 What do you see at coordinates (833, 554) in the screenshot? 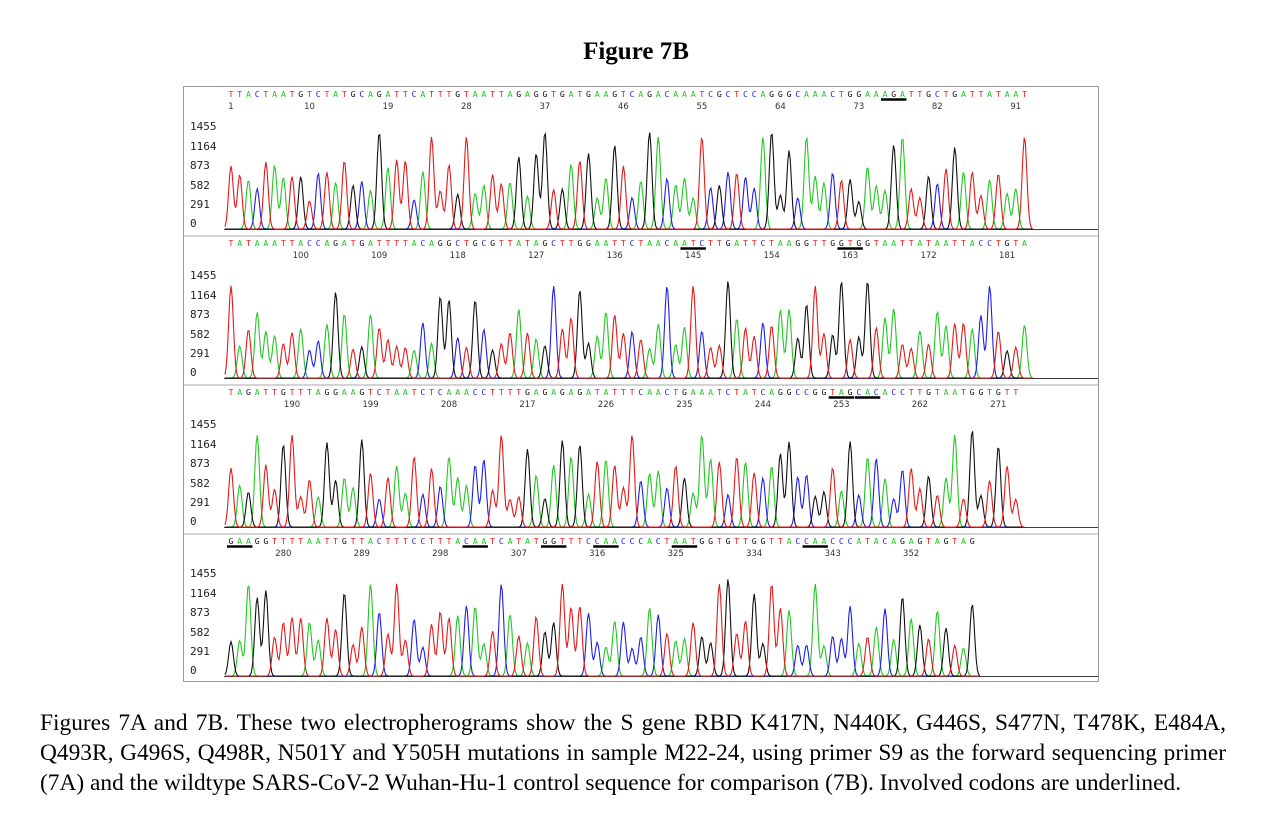
I see `position-label: 343` at bounding box center [833, 554].